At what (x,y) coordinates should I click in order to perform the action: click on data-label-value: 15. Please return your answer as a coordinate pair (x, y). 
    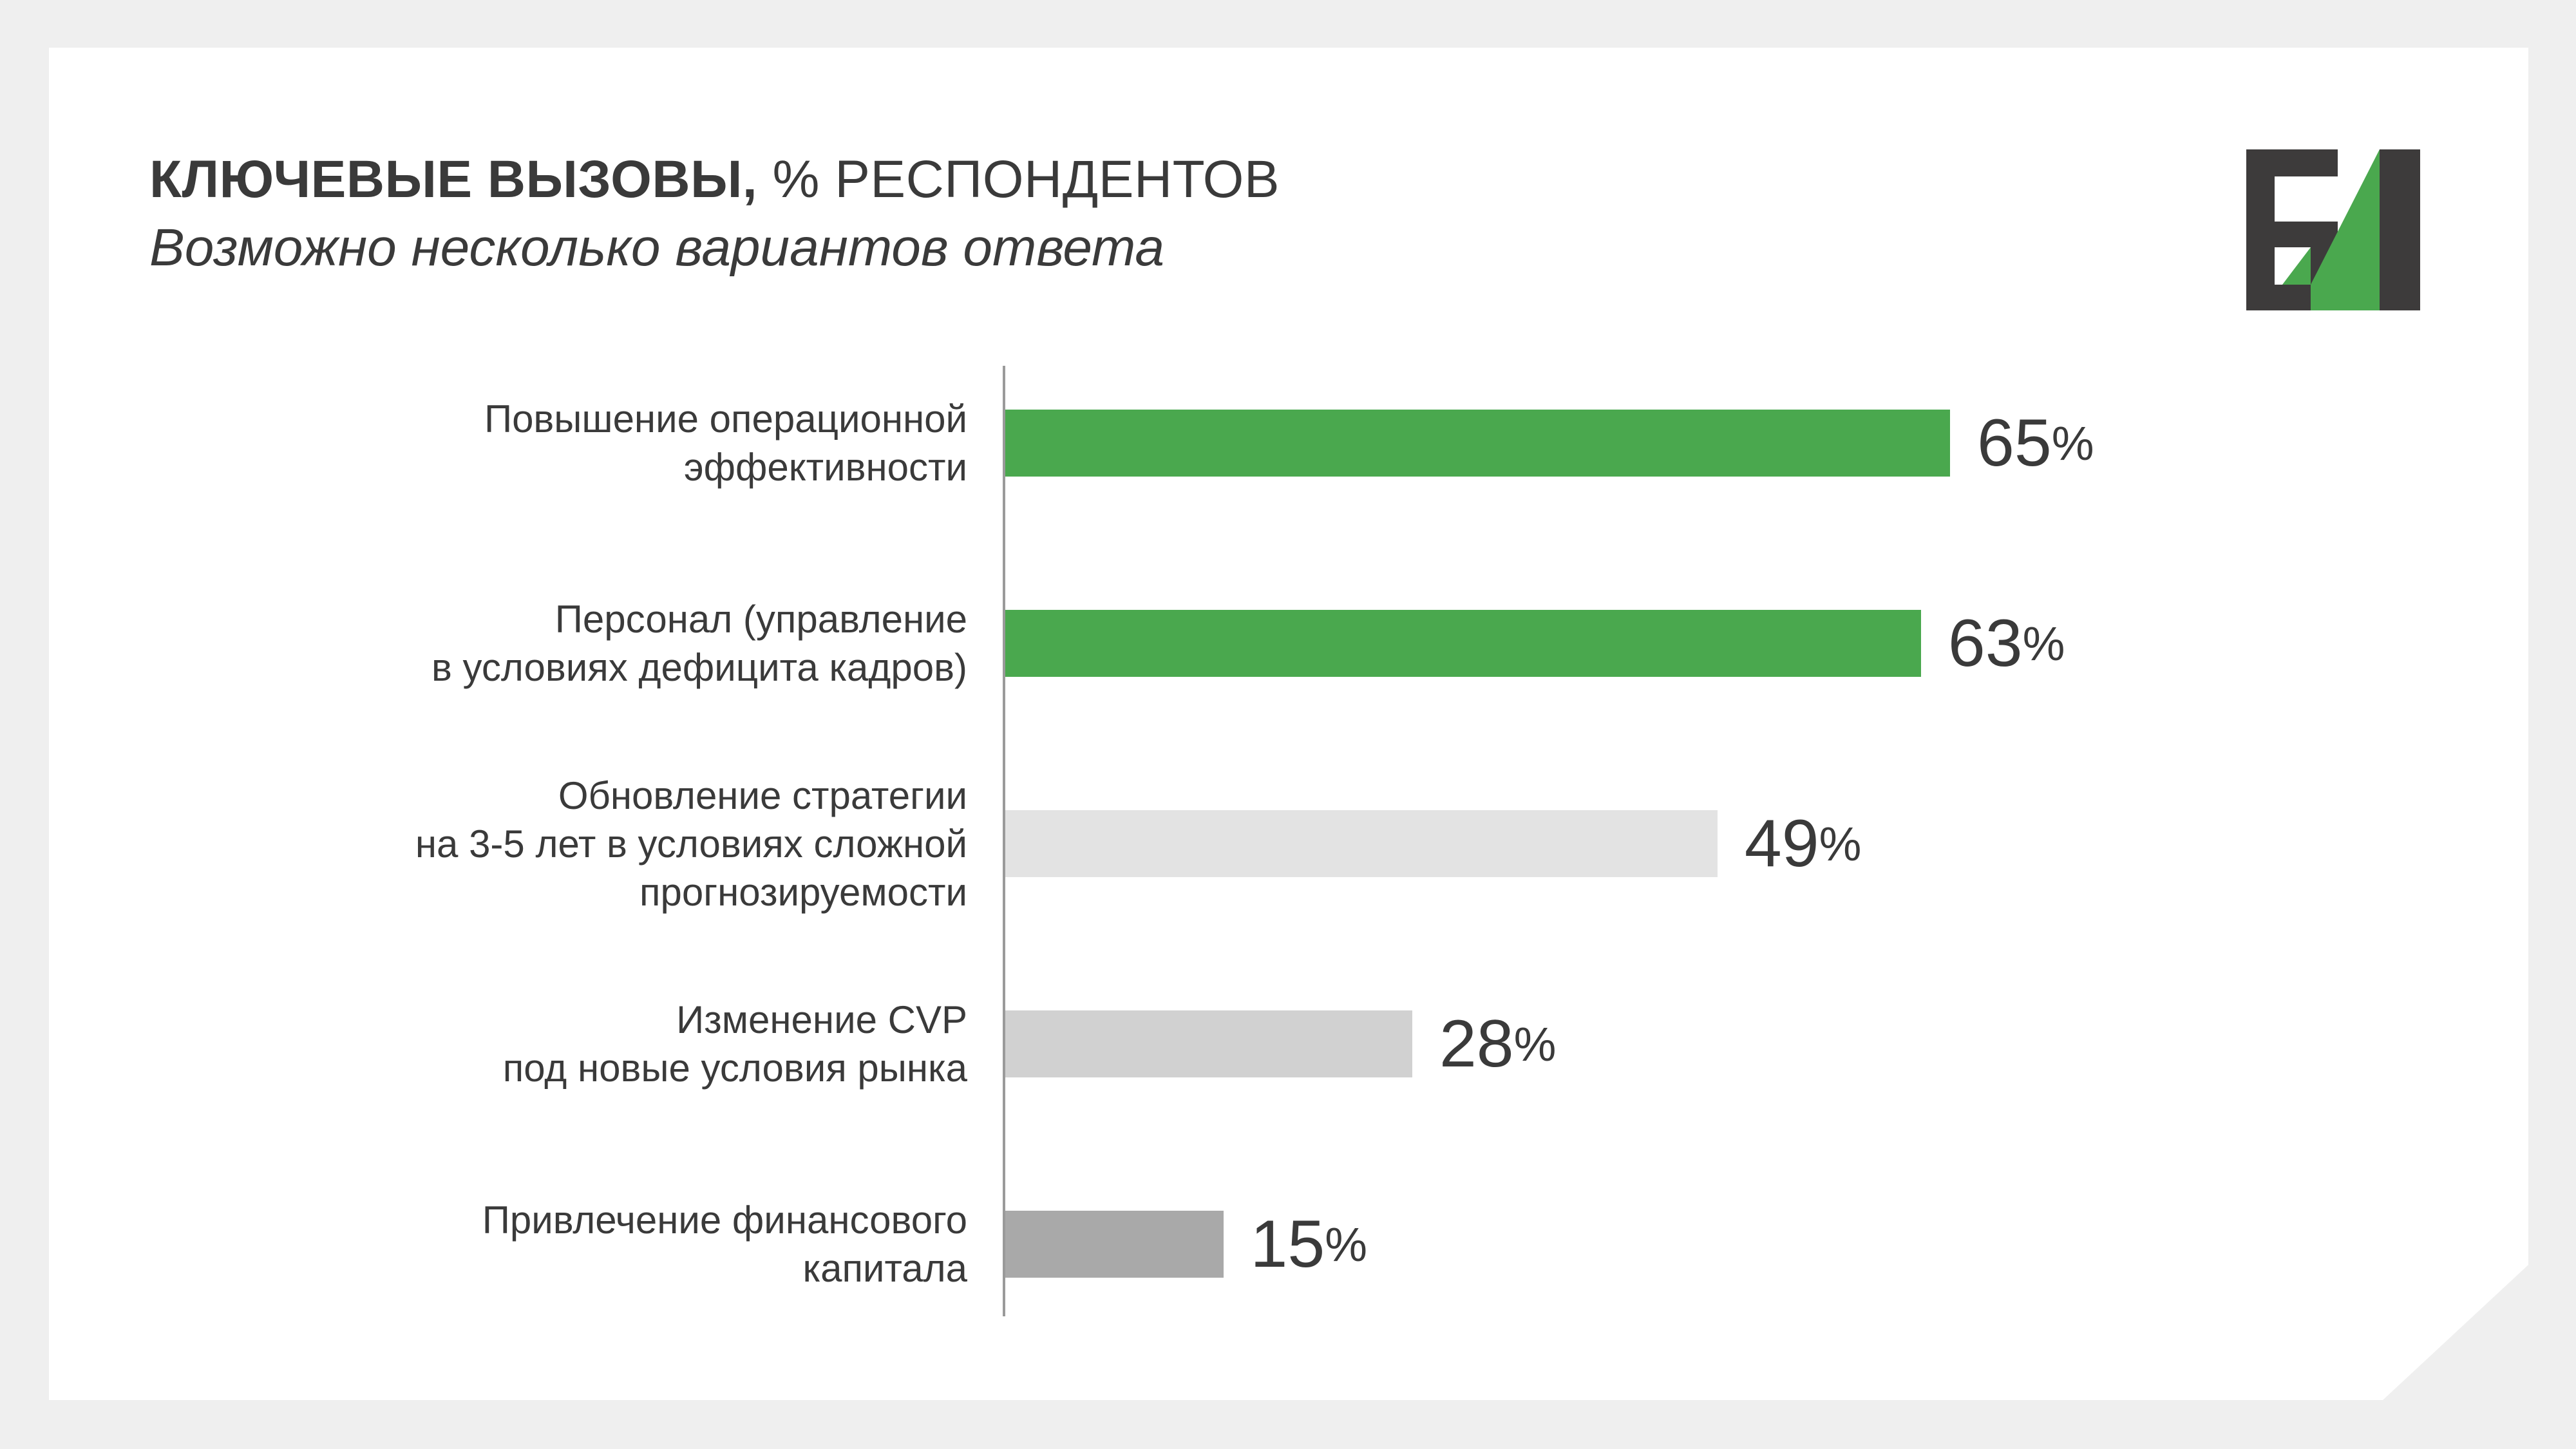
    Looking at the image, I should click on (1287, 1244).